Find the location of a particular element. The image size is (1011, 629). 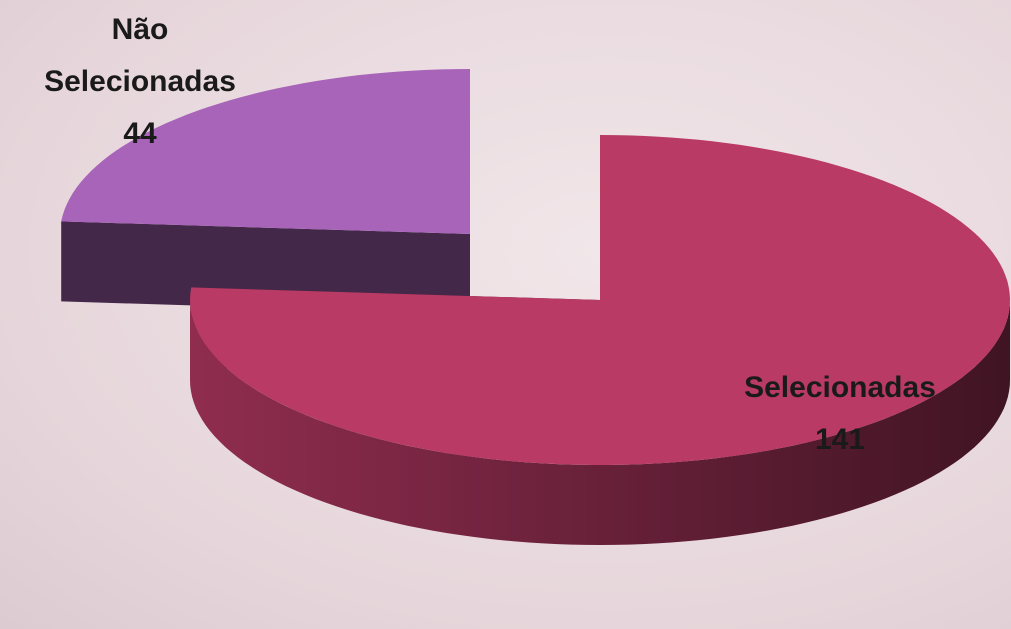

slice-label: Não Selecionadas 44 is located at coordinates (140, 82).